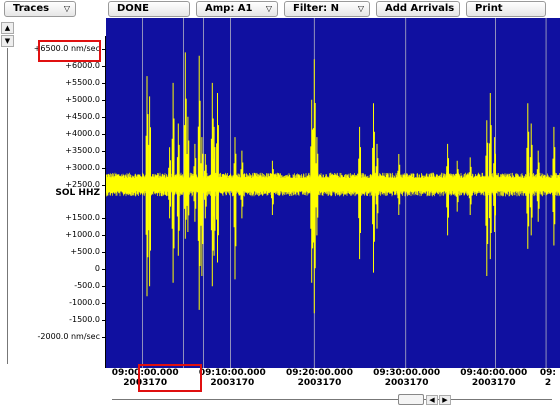  What do you see at coordinates (68, 336) in the screenshot?
I see `amplitude-tick-label: -2000.0 nm/sec` at bounding box center [68, 336].